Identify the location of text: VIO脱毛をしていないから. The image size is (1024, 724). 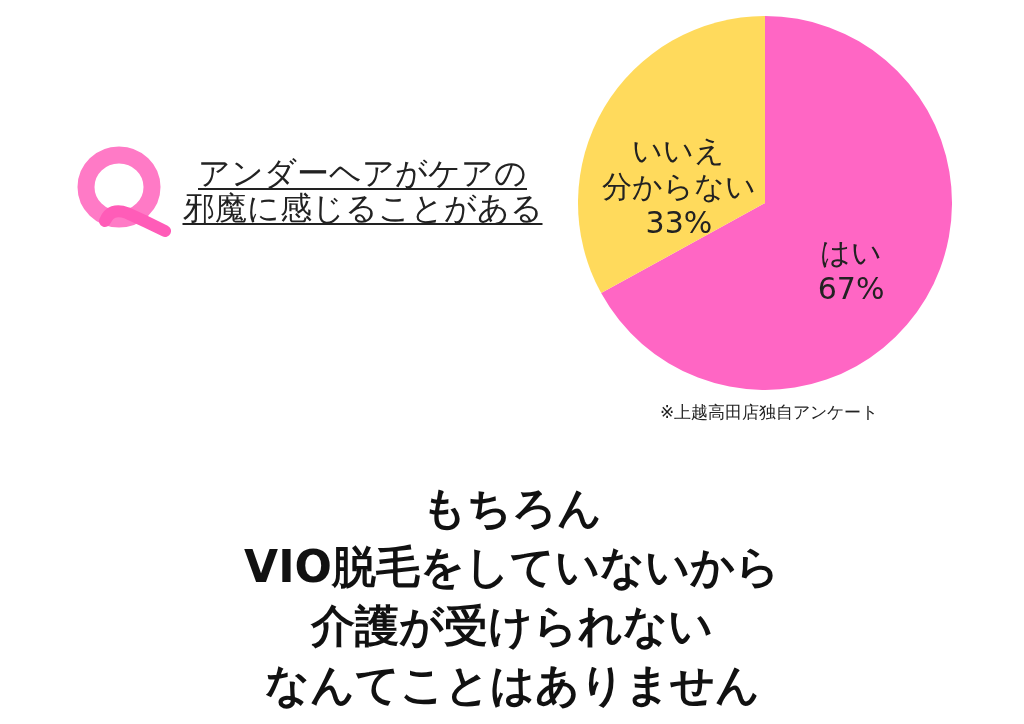
(512, 567).